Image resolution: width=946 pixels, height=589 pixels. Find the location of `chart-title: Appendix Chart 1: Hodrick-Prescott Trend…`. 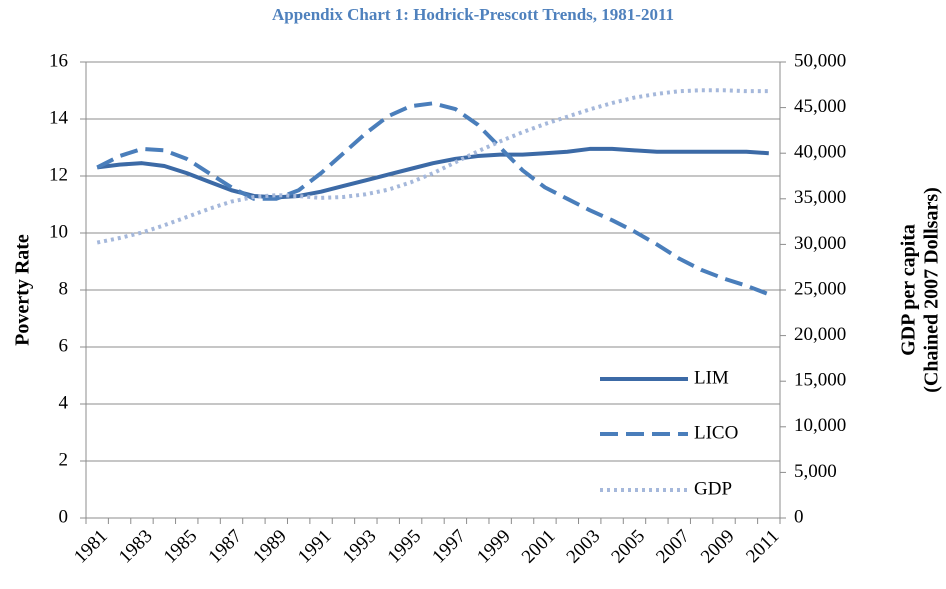

chart-title: Appendix Chart 1: Hodrick-Prescott Trend… is located at coordinates (473, 14).